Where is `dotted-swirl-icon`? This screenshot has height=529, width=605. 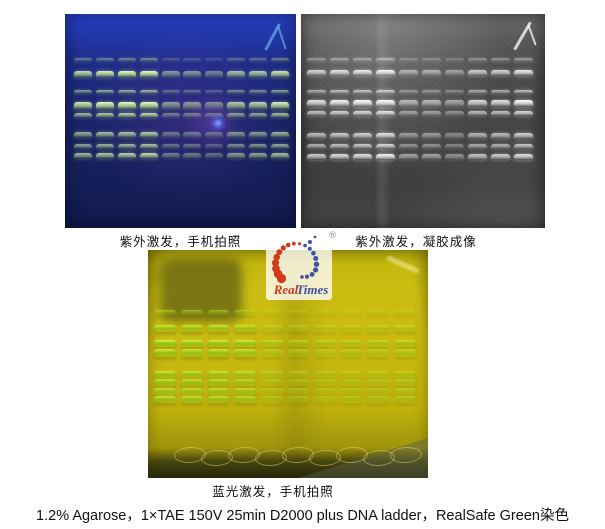
dotted-swirl-icon is located at coordinates (295, 259).